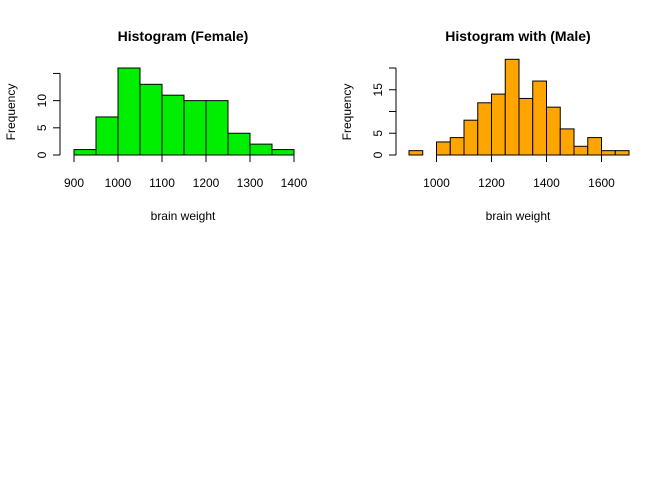 The height and width of the screenshot is (480, 672). I want to click on y-tick-label-male-15: 15, so click(378, 90).